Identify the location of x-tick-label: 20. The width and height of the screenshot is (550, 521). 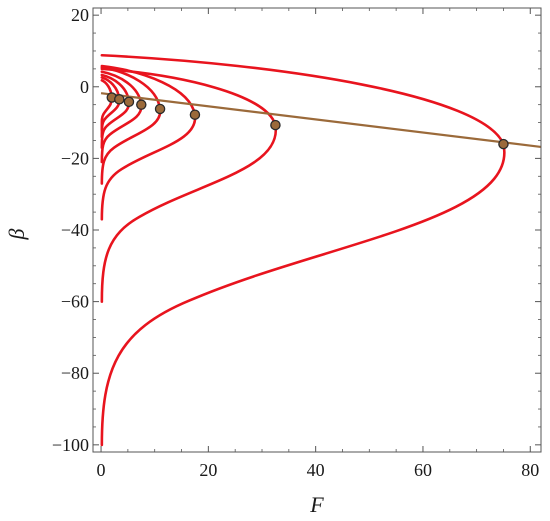
(208, 470).